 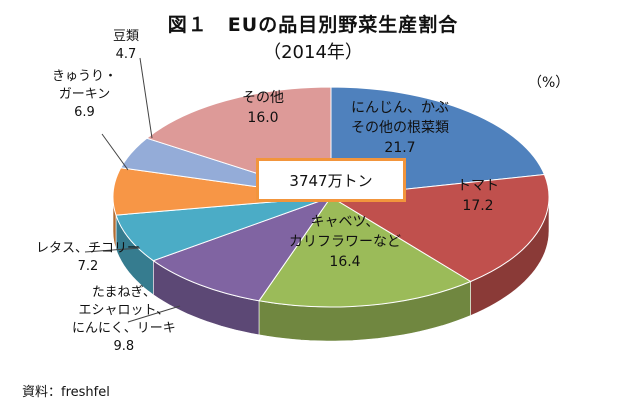 What do you see at coordinates (400, 108) in the screenshot?
I see `slice-label-0-line-0: にんじん、かぶ` at bounding box center [400, 108].